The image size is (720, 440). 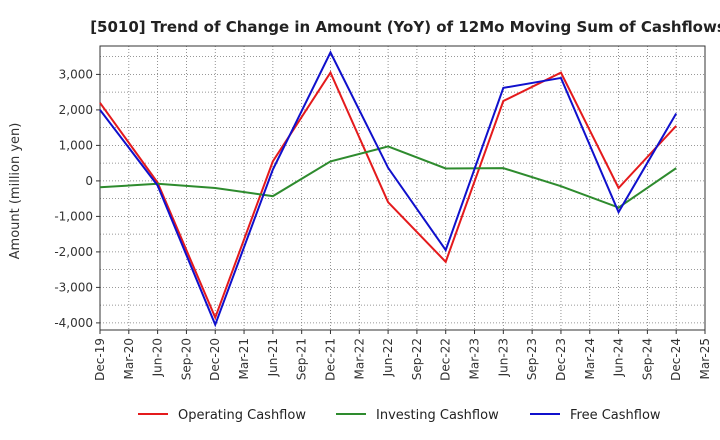 What do you see at coordinates (388, 357) in the screenshot?
I see `x-tick-label: Jun-22` at bounding box center [388, 357].